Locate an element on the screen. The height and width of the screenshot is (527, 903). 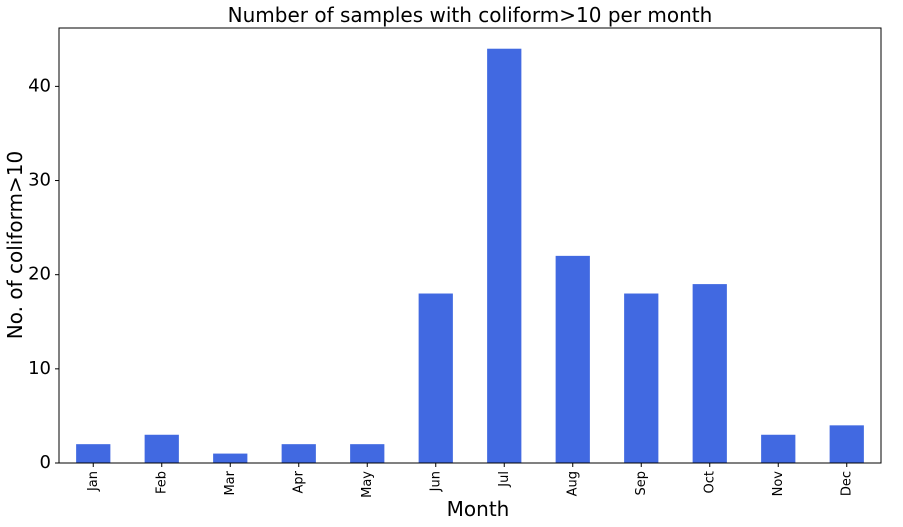
y-axis-ticks: 0 10 20 30 40 is located at coordinates (43, 274).